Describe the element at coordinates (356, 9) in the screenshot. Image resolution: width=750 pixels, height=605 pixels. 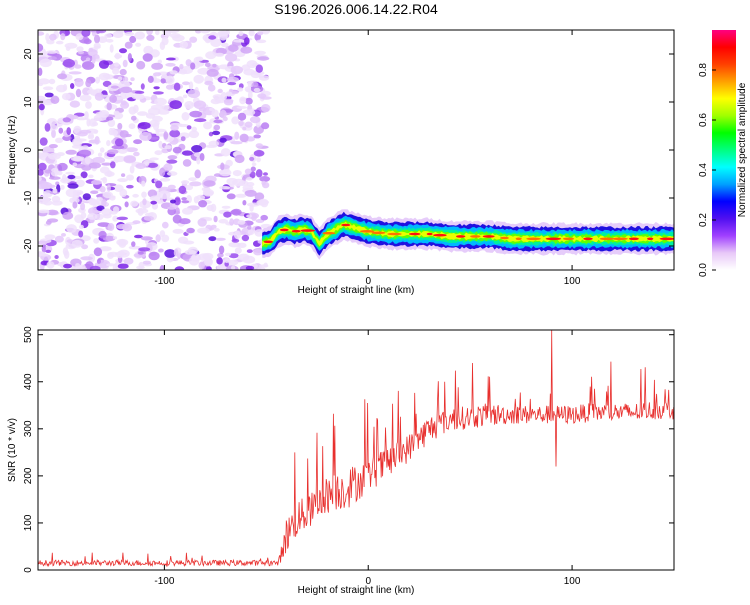
I see `figure-title: S196.2026.006.14.22.R04` at that location.